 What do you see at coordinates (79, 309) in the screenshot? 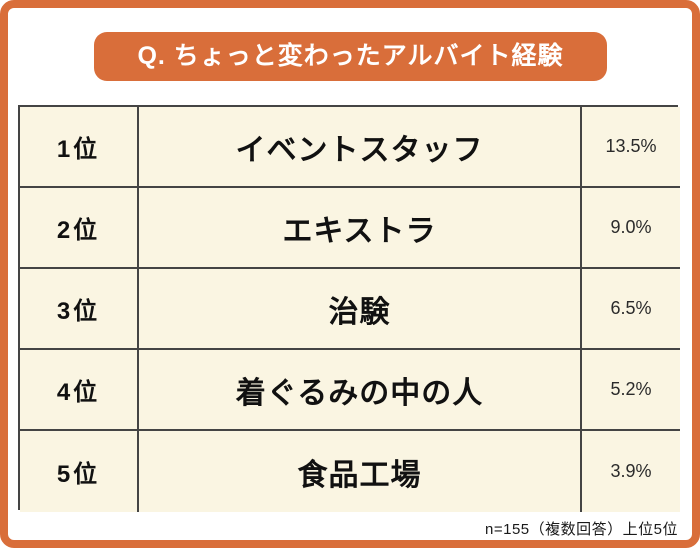
I see `rank-cell-3: 3位` at bounding box center [79, 309].